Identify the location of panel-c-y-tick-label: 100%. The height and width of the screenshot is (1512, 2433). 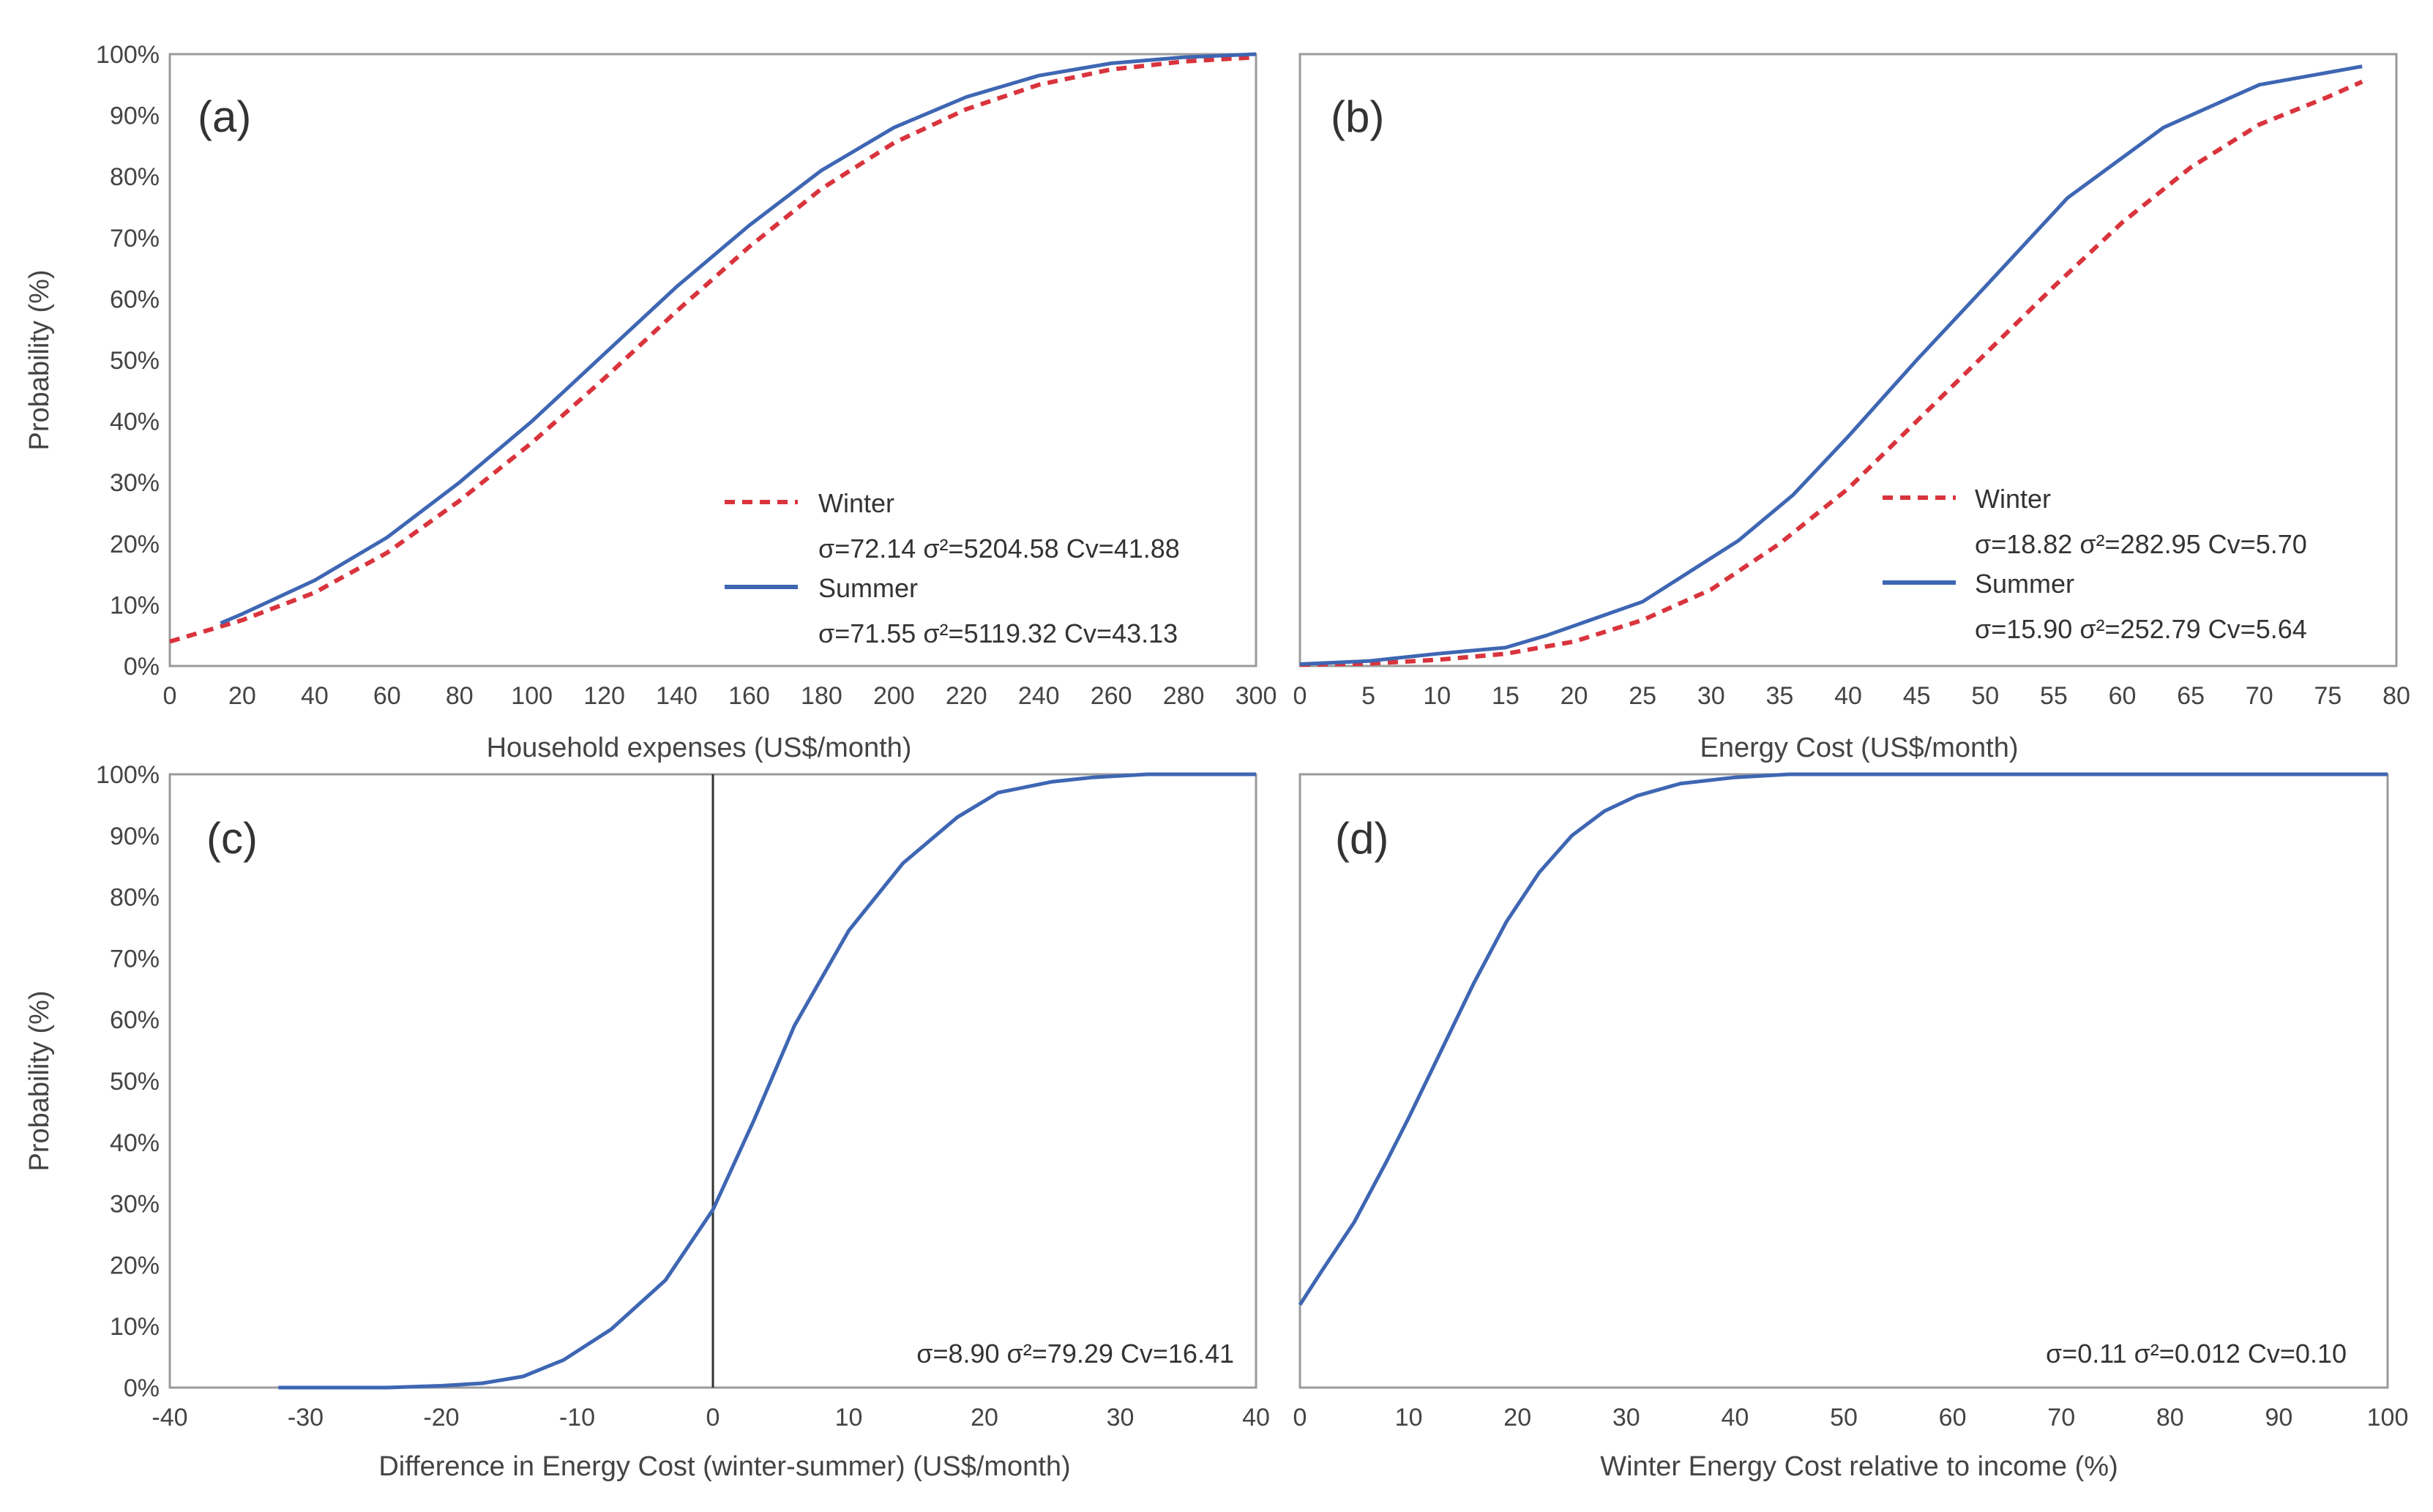
(128, 775).